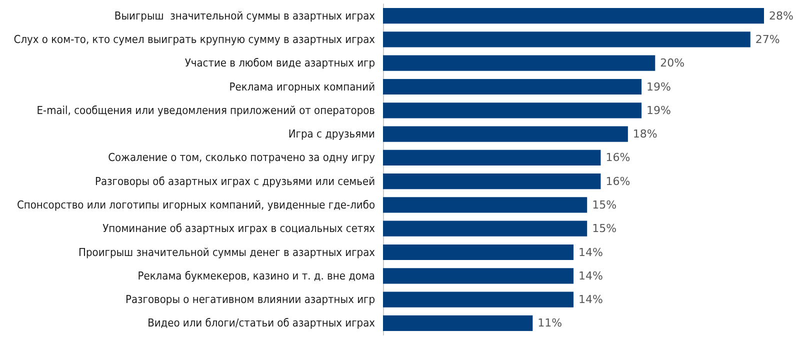 The image size is (800, 341). Describe the element at coordinates (672, 63) in the screenshot. I see `data-label: 20%` at that location.